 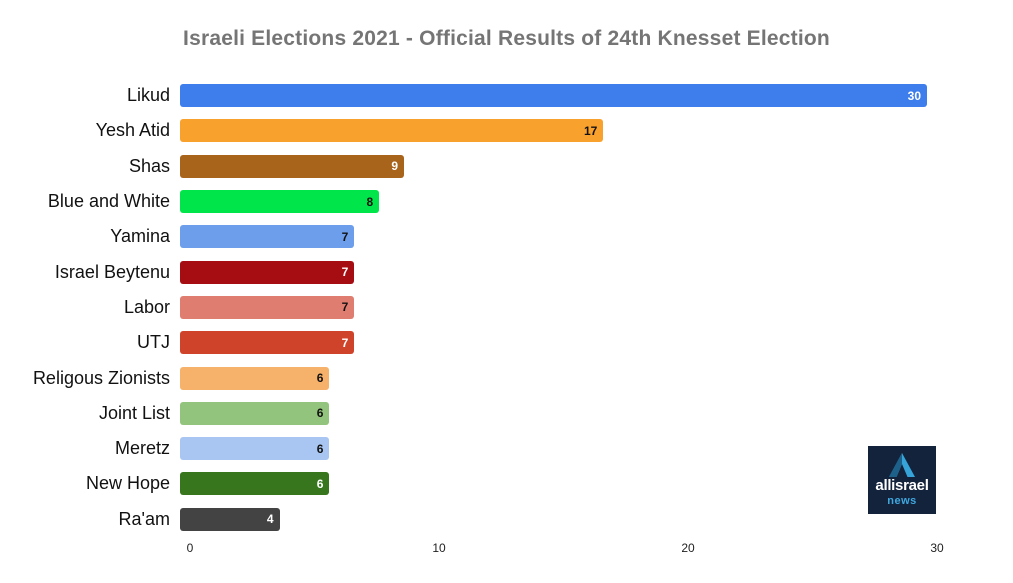 What do you see at coordinates (146, 306) in the screenshot?
I see `category-label: Labor` at bounding box center [146, 306].